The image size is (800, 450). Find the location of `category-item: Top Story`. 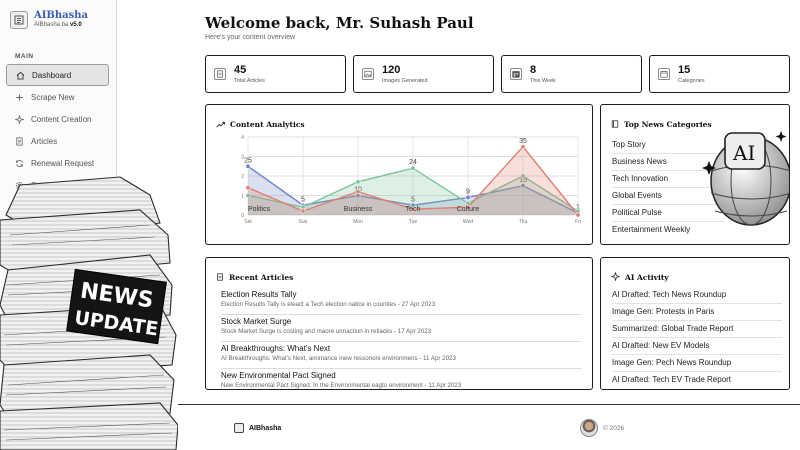

category-item: Top Story is located at coordinates (668, 145).